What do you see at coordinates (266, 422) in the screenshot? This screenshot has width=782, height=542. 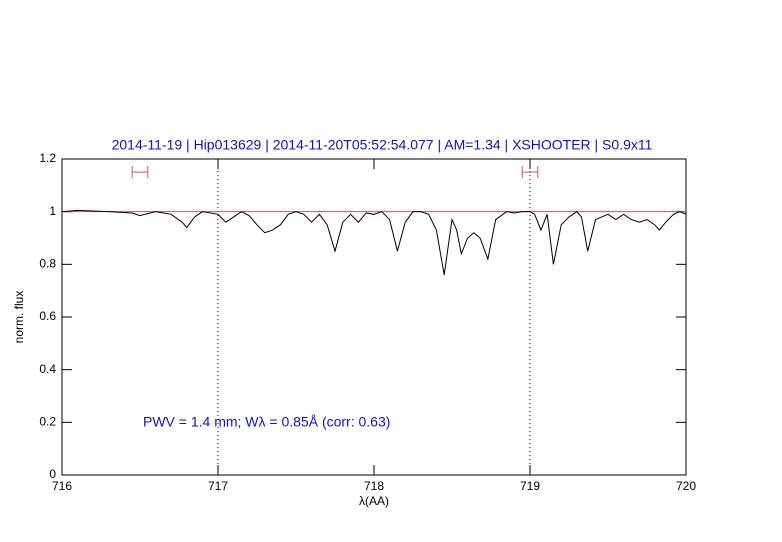 I see `annotation: PWV = 1.4 mm; Wλ = 0.85Å (corr: 0.63)` at bounding box center [266, 422].